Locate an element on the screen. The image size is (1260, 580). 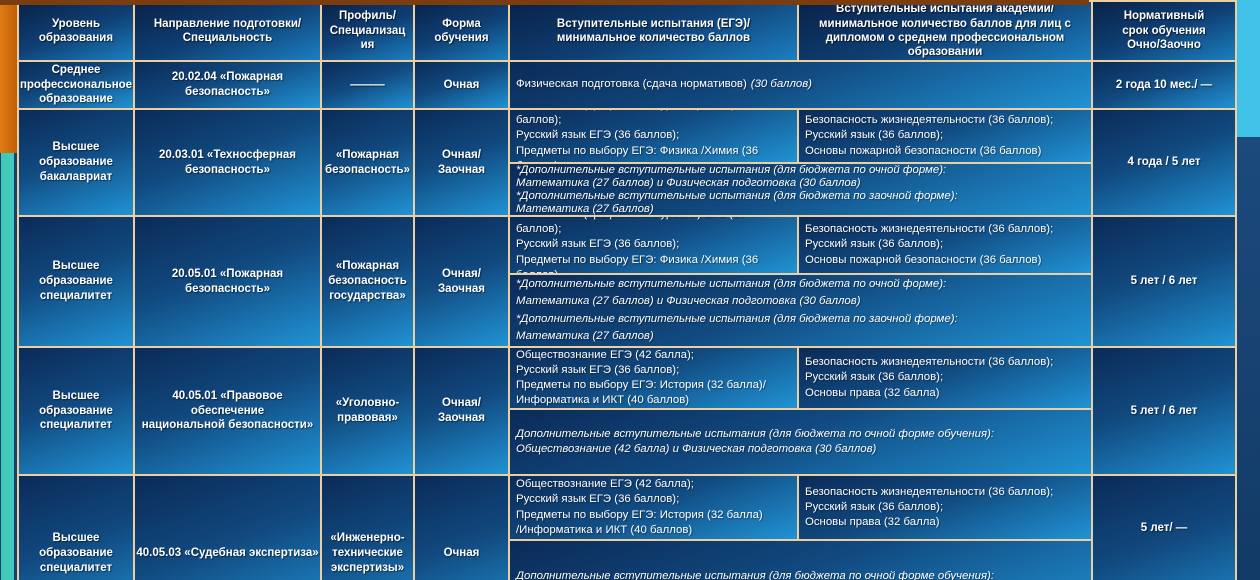
exam-text: Физическая подготовка (сдача нормативов) is located at coordinates (631, 84).